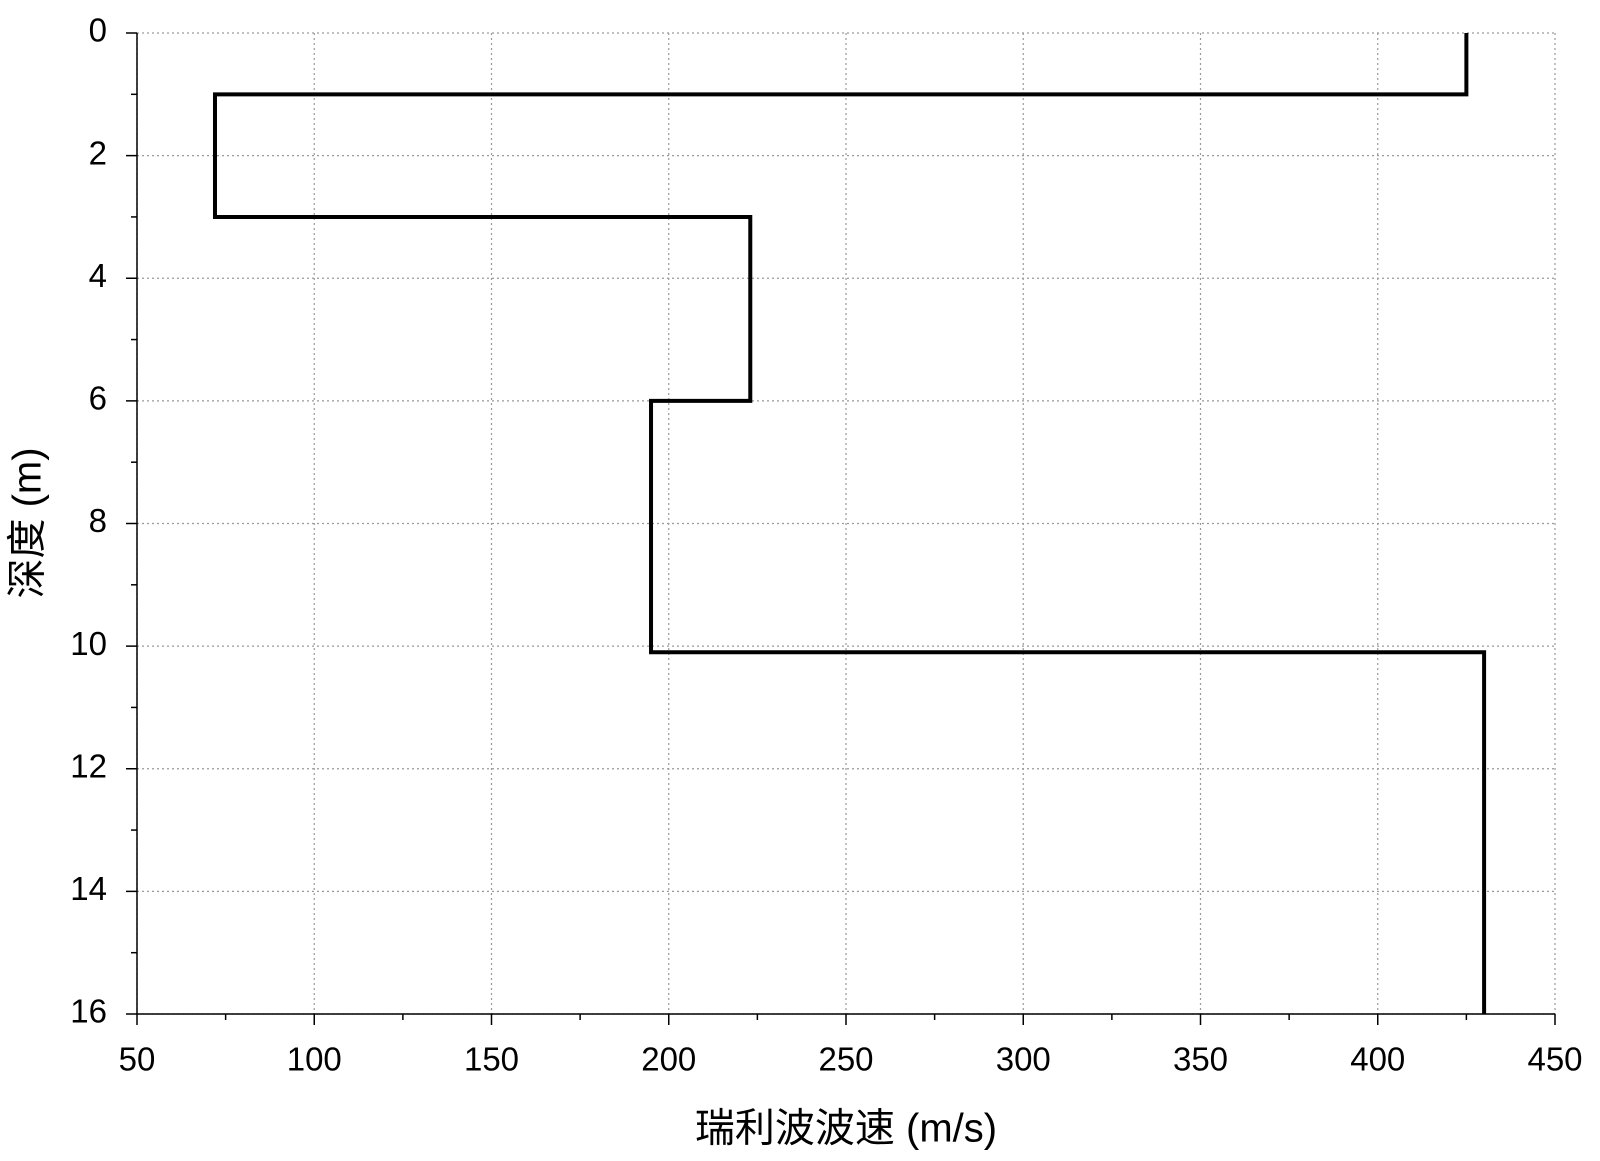  Describe the element at coordinates (491, 1059) in the screenshot. I see `x-tick-label: 150` at that location.